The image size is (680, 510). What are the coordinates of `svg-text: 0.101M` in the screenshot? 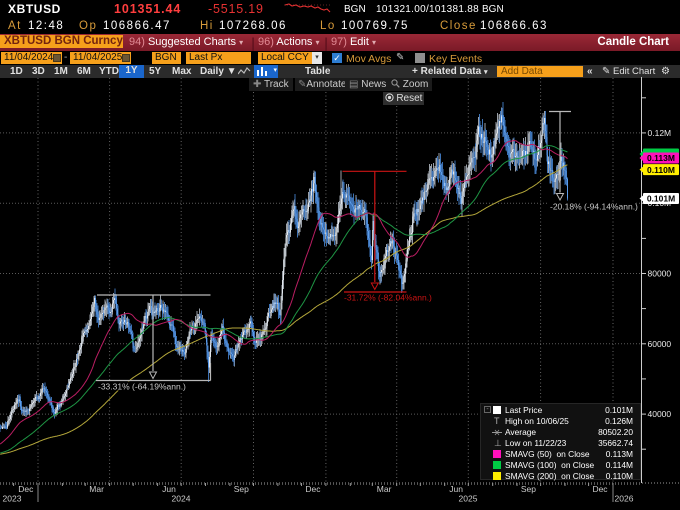 It's located at (661, 199).